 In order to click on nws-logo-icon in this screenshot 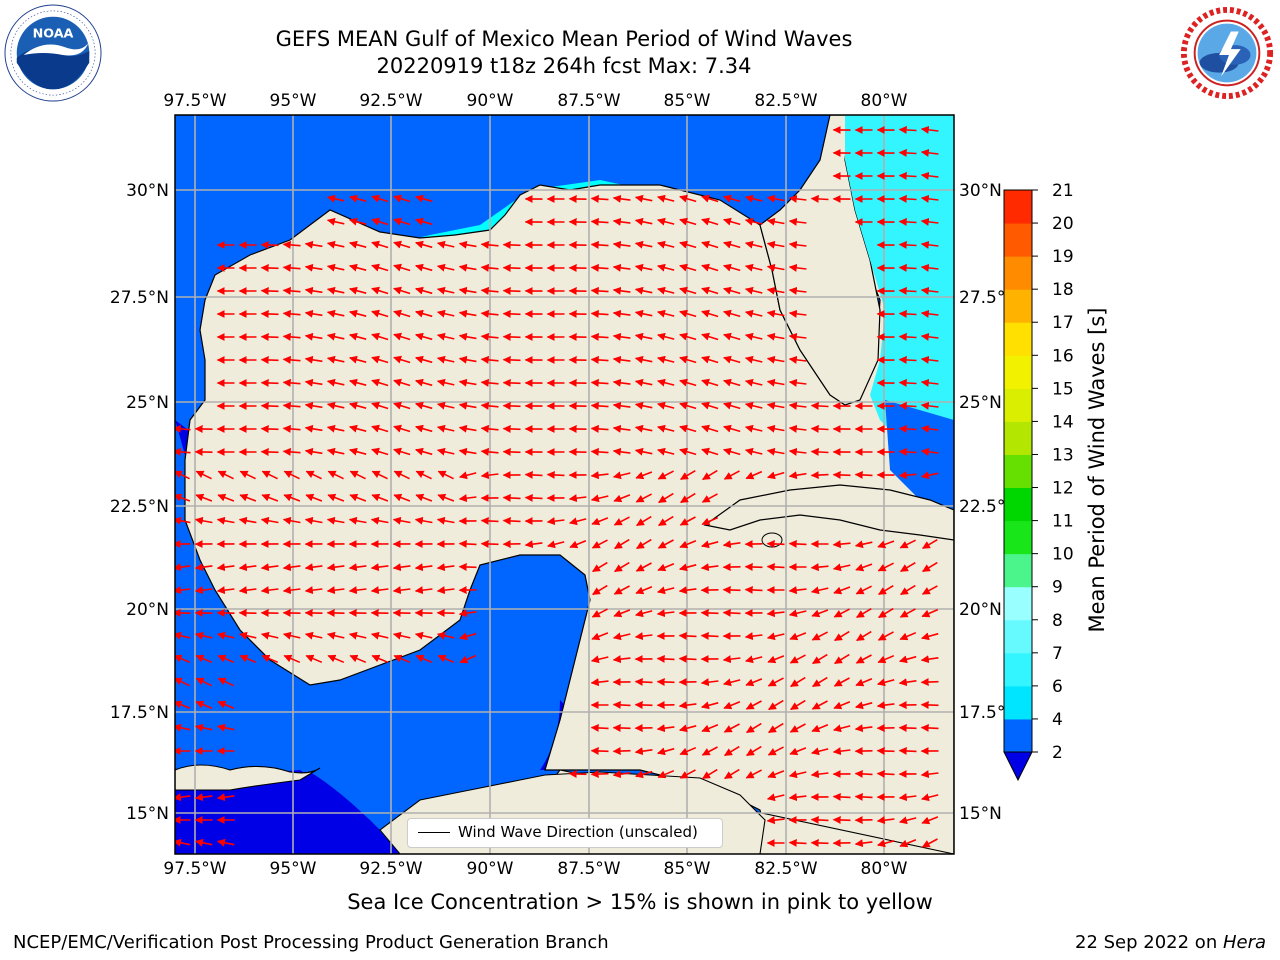, I will do `click(1227, 53)`.